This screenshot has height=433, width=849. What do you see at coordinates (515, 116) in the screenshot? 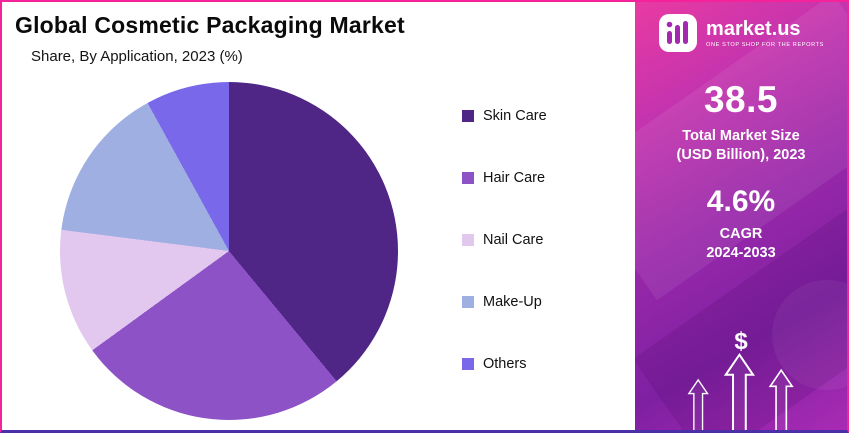
I see `legend-label: Skin Care` at bounding box center [515, 116].